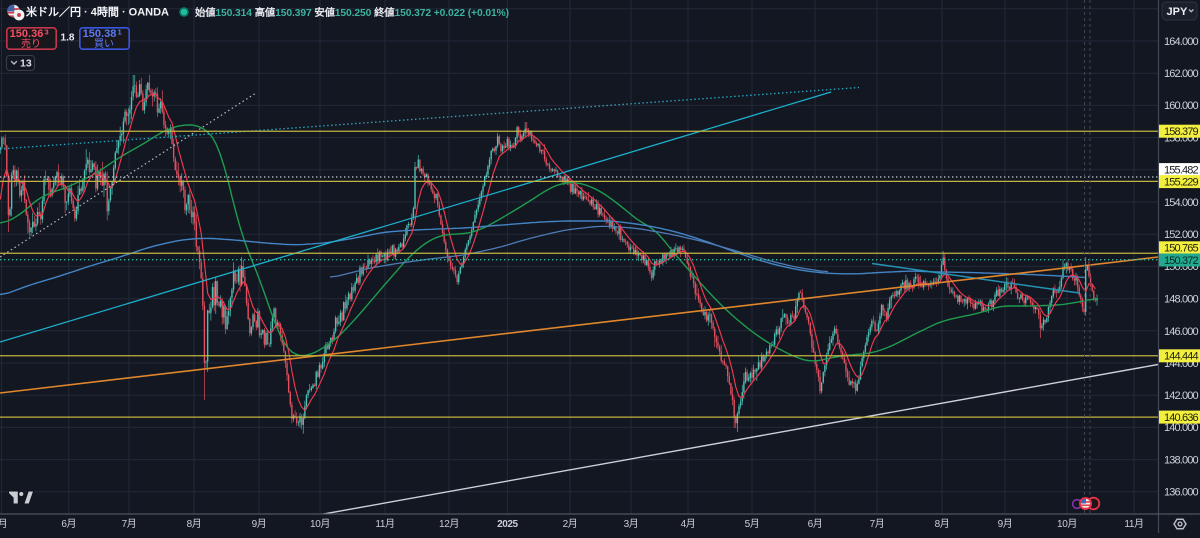 The width and height of the screenshot is (1200, 538). I want to click on svg-text: 155.229, so click(1181, 182).